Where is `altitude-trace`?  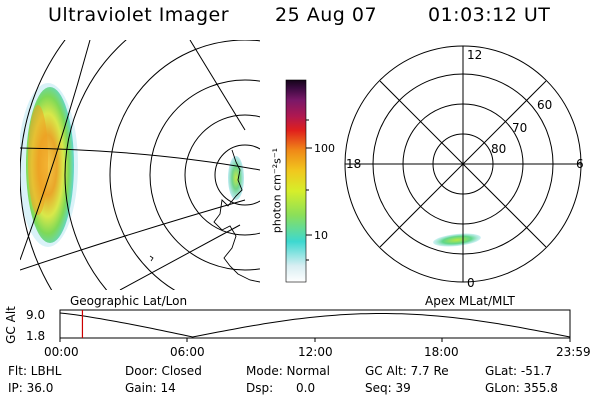 altitude-trace is located at coordinates (315, 325).